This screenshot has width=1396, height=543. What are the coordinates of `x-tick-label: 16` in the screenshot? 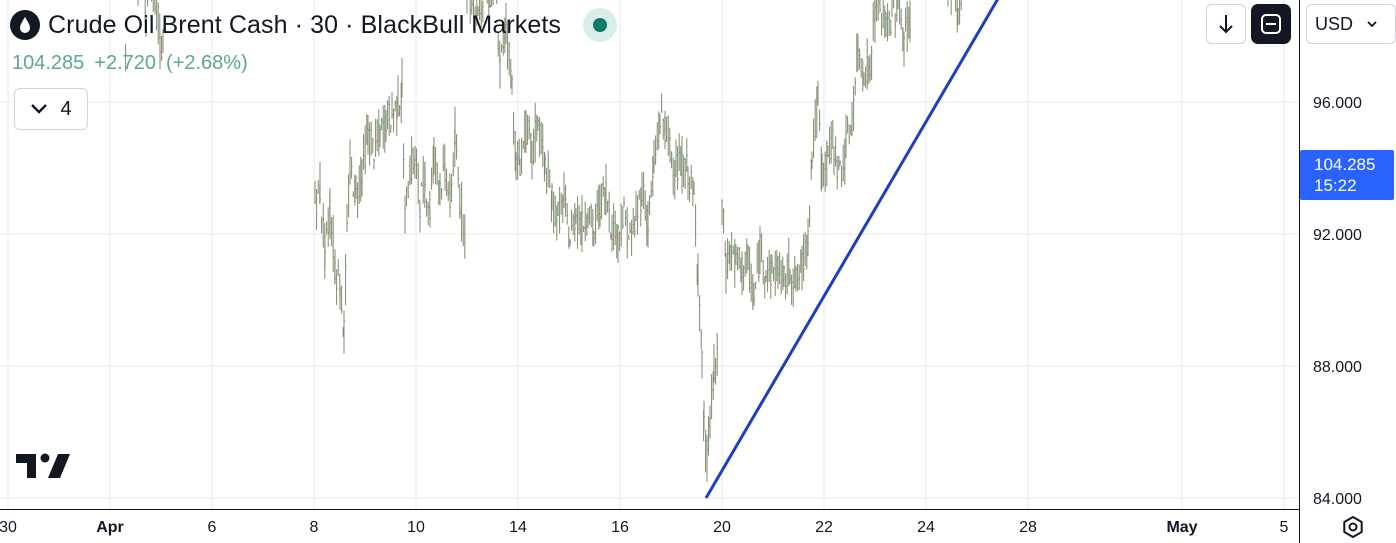 It's located at (620, 527).